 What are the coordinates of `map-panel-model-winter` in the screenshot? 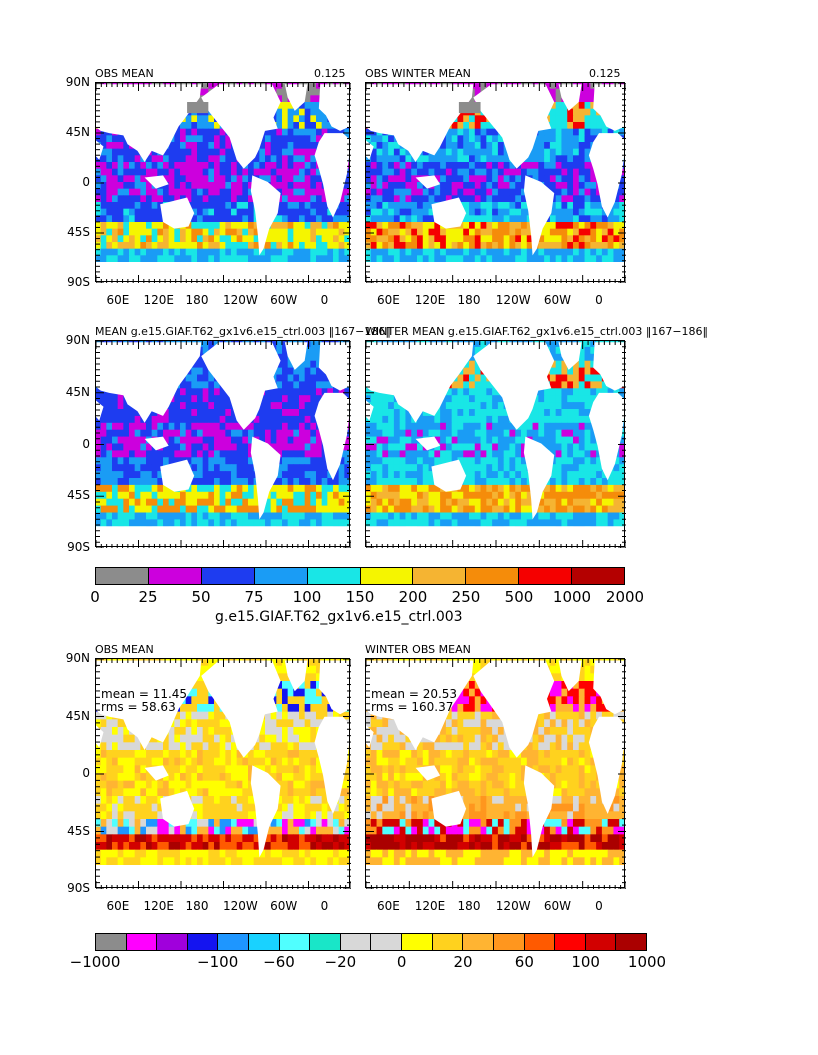 It's located at (495, 443).